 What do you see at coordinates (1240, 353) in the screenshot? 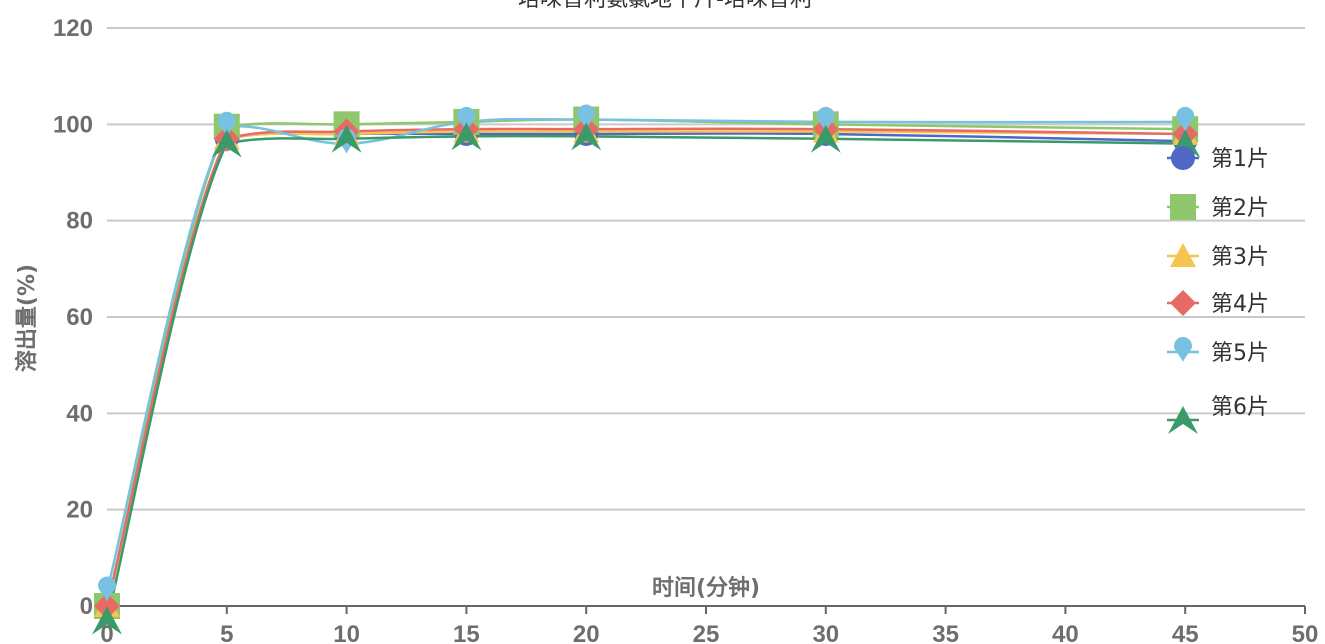
I see `legend-label: 第5片` at bounding box center [1240, 353].